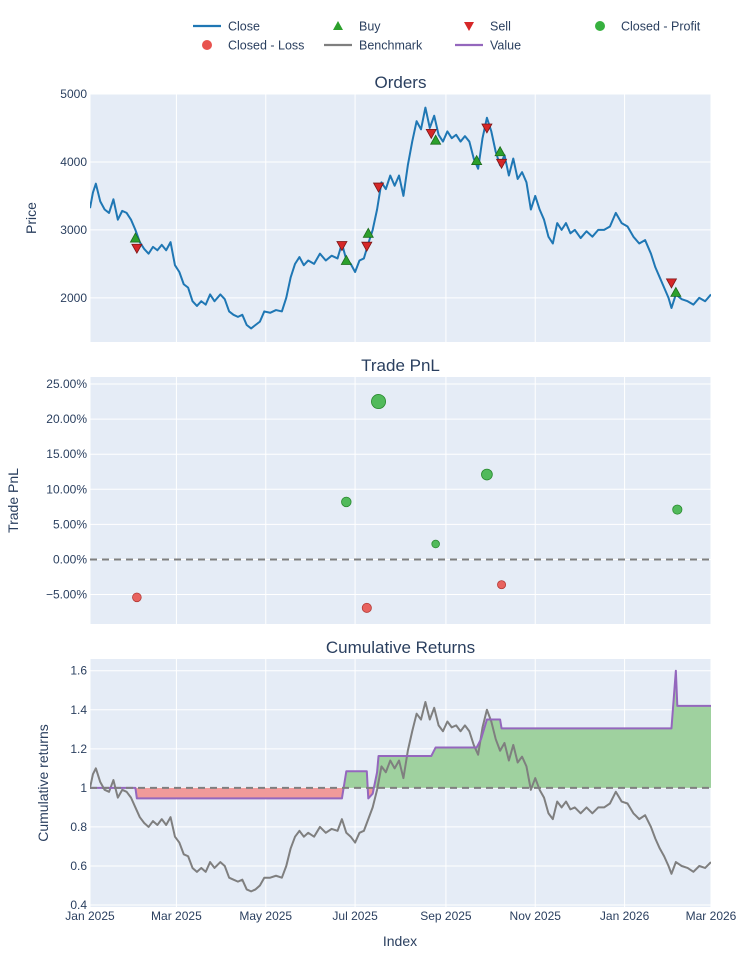 The width and height of the screenshot is (750, 960). What do you see at coordinates (66, 419) in the screenshot?
I see `y-tick-label: 20.00%` at bounding box center [66, 419].